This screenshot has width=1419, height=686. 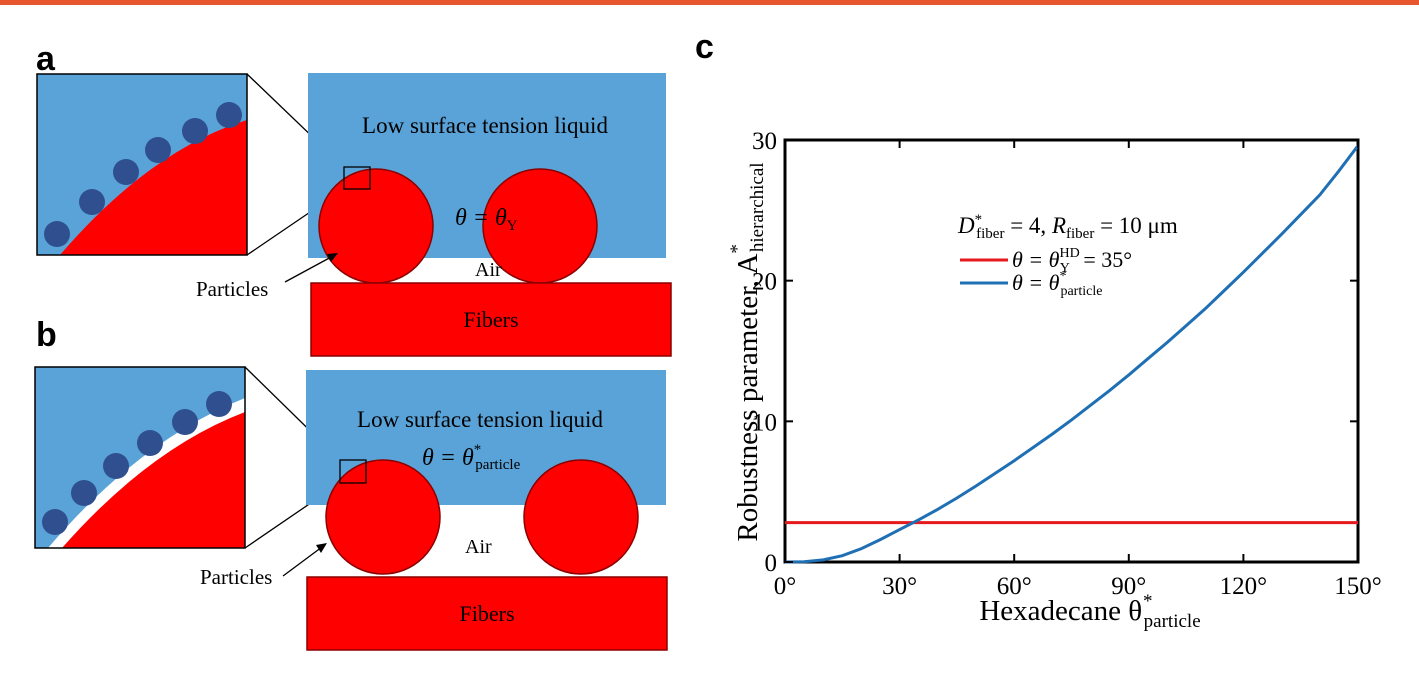 What do you see at coordinates (764, 282) in the screenshot?
I see `y-tick-label: 20` at bounding box center [764, 282].